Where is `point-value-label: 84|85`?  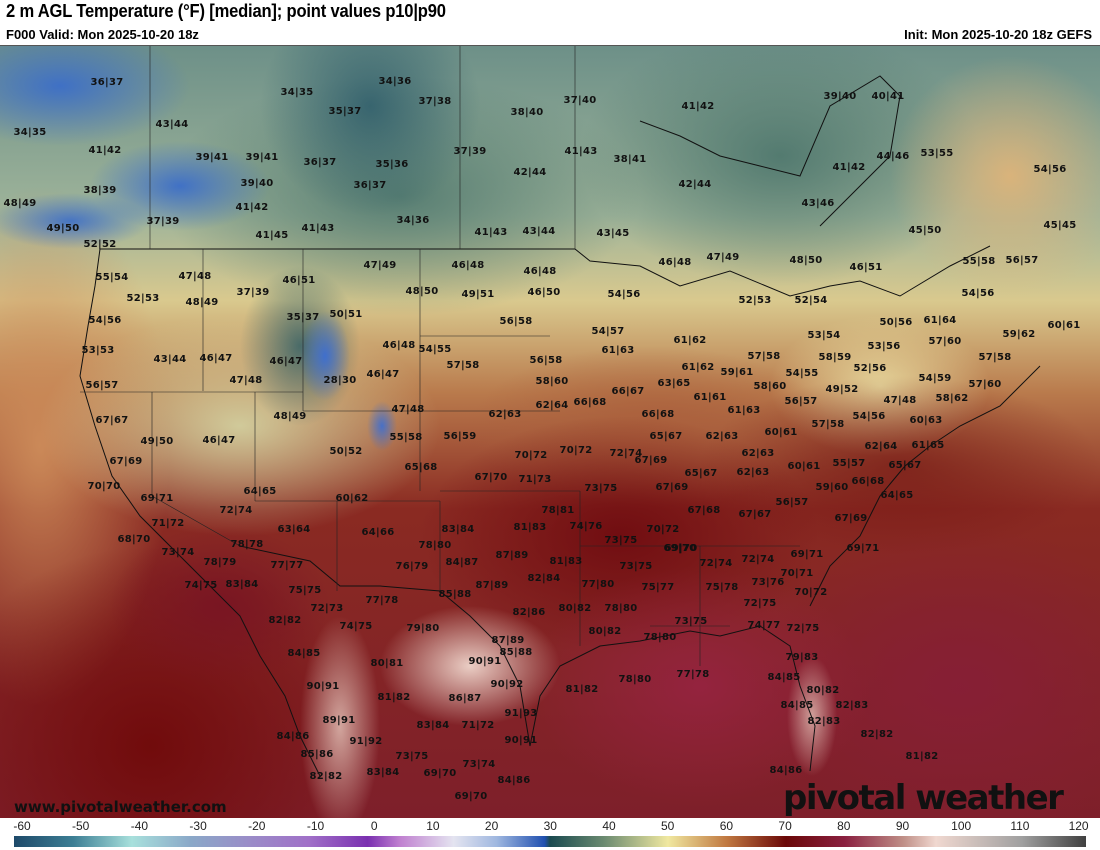
point-value-label: 84|85 is located at coordinates (797, 705).